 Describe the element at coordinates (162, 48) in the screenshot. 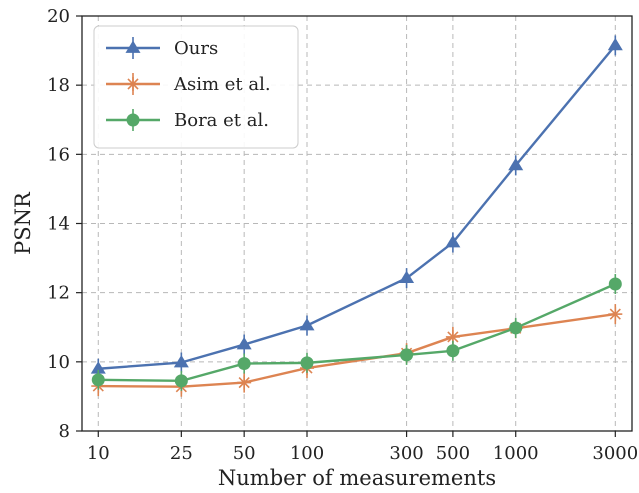

I see `legend-entry: Ours` at that location.